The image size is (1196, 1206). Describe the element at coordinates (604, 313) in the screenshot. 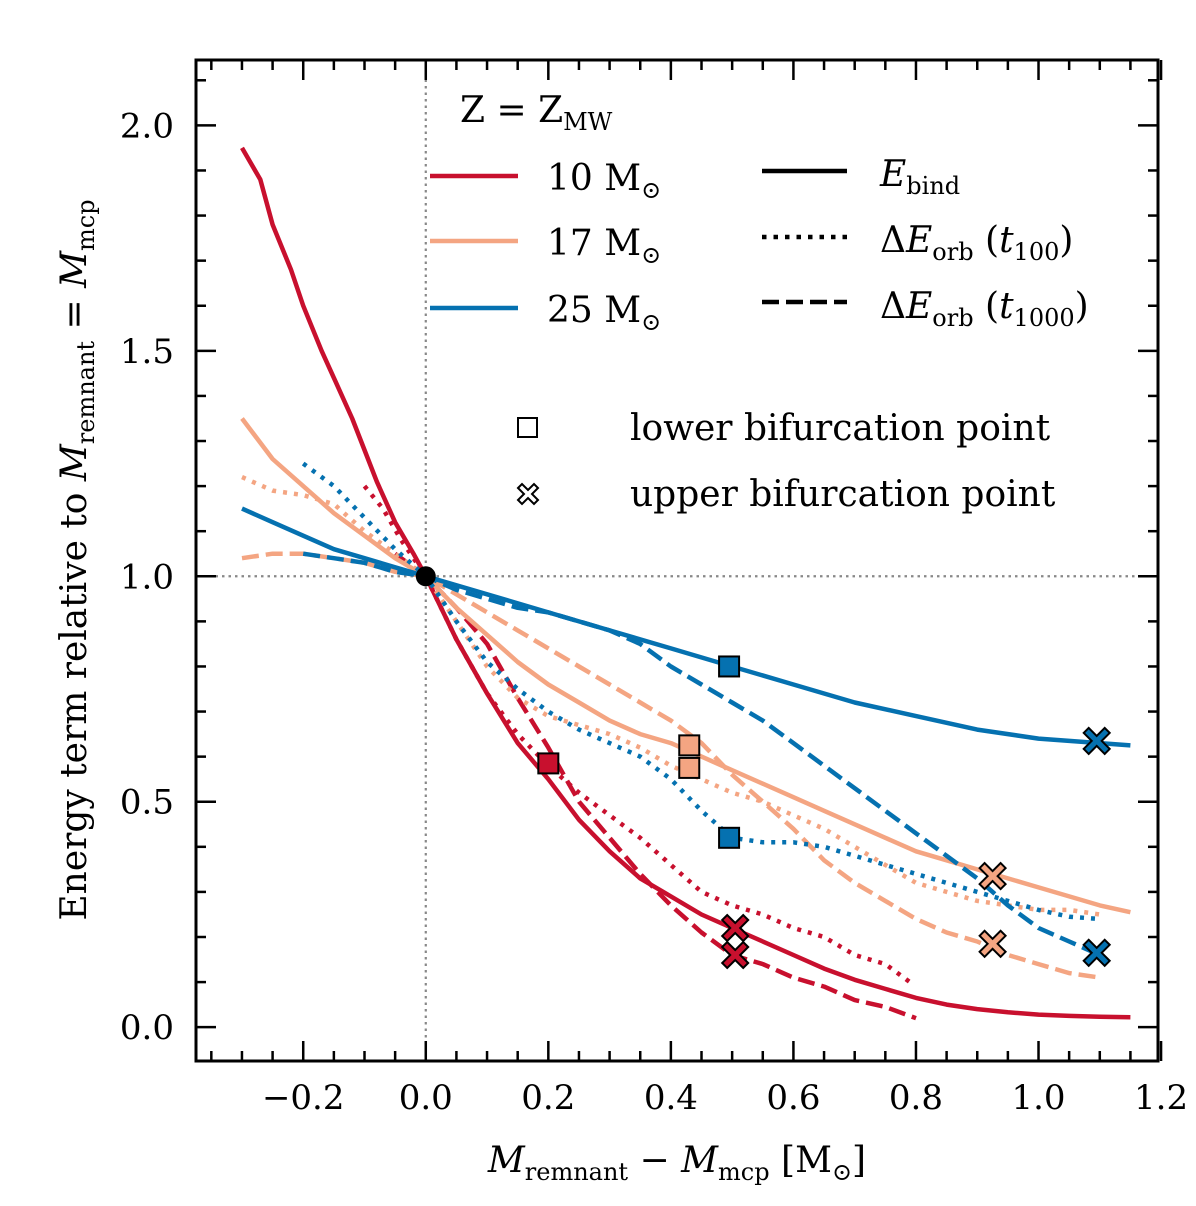

I see `legend-label-25msun: 25 M⊙` at that location.